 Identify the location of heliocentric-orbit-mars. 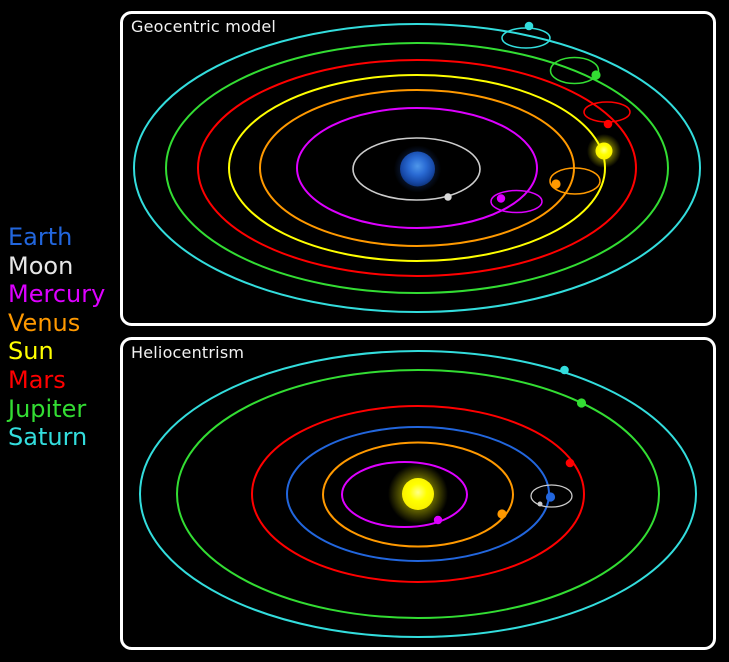
(418, 494).